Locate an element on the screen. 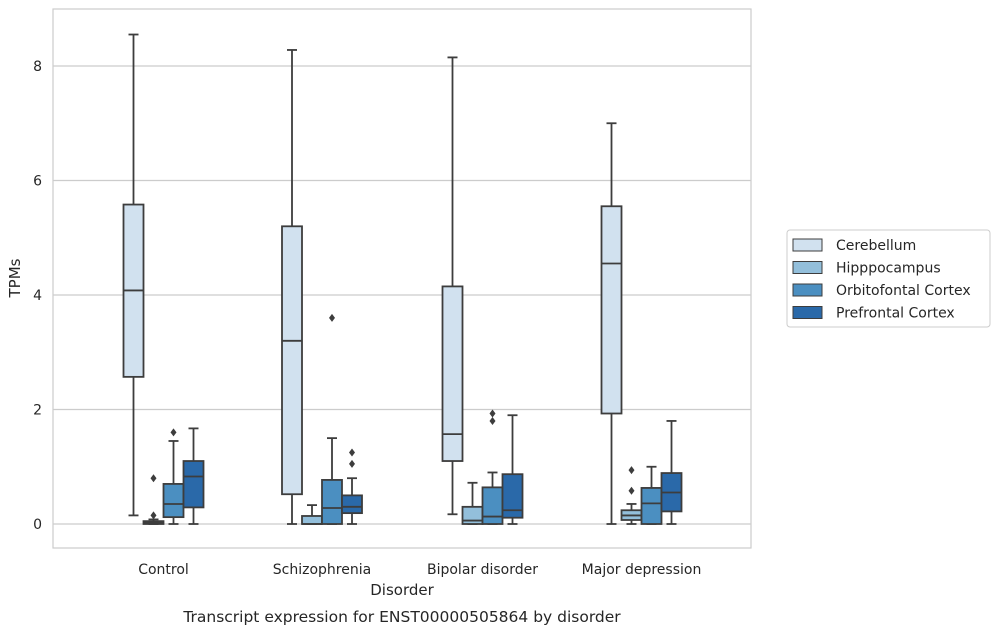 The height and width of the screenshot is (634, 999). legend-label: Orbitofontal Cortex is located at coordinates (903, 291).